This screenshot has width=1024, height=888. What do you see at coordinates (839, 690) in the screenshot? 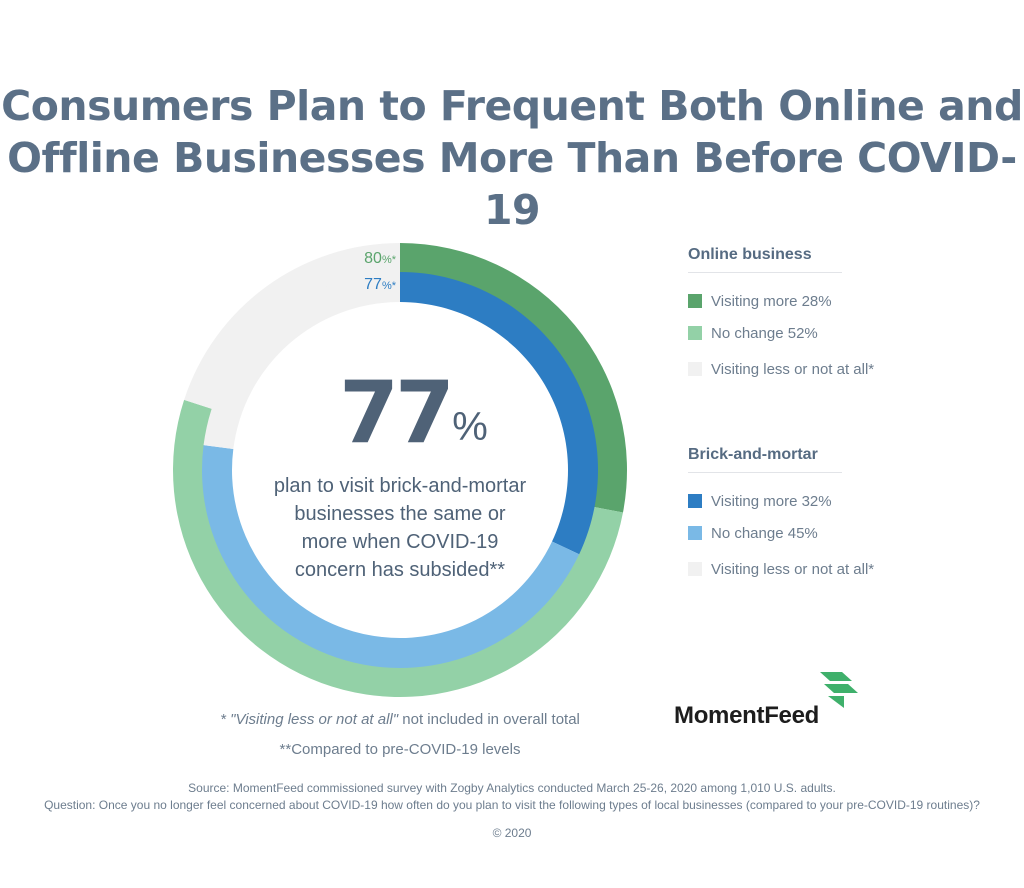
I see `momentfeed-logo-mark-icon` at bounding box center [839, 690].